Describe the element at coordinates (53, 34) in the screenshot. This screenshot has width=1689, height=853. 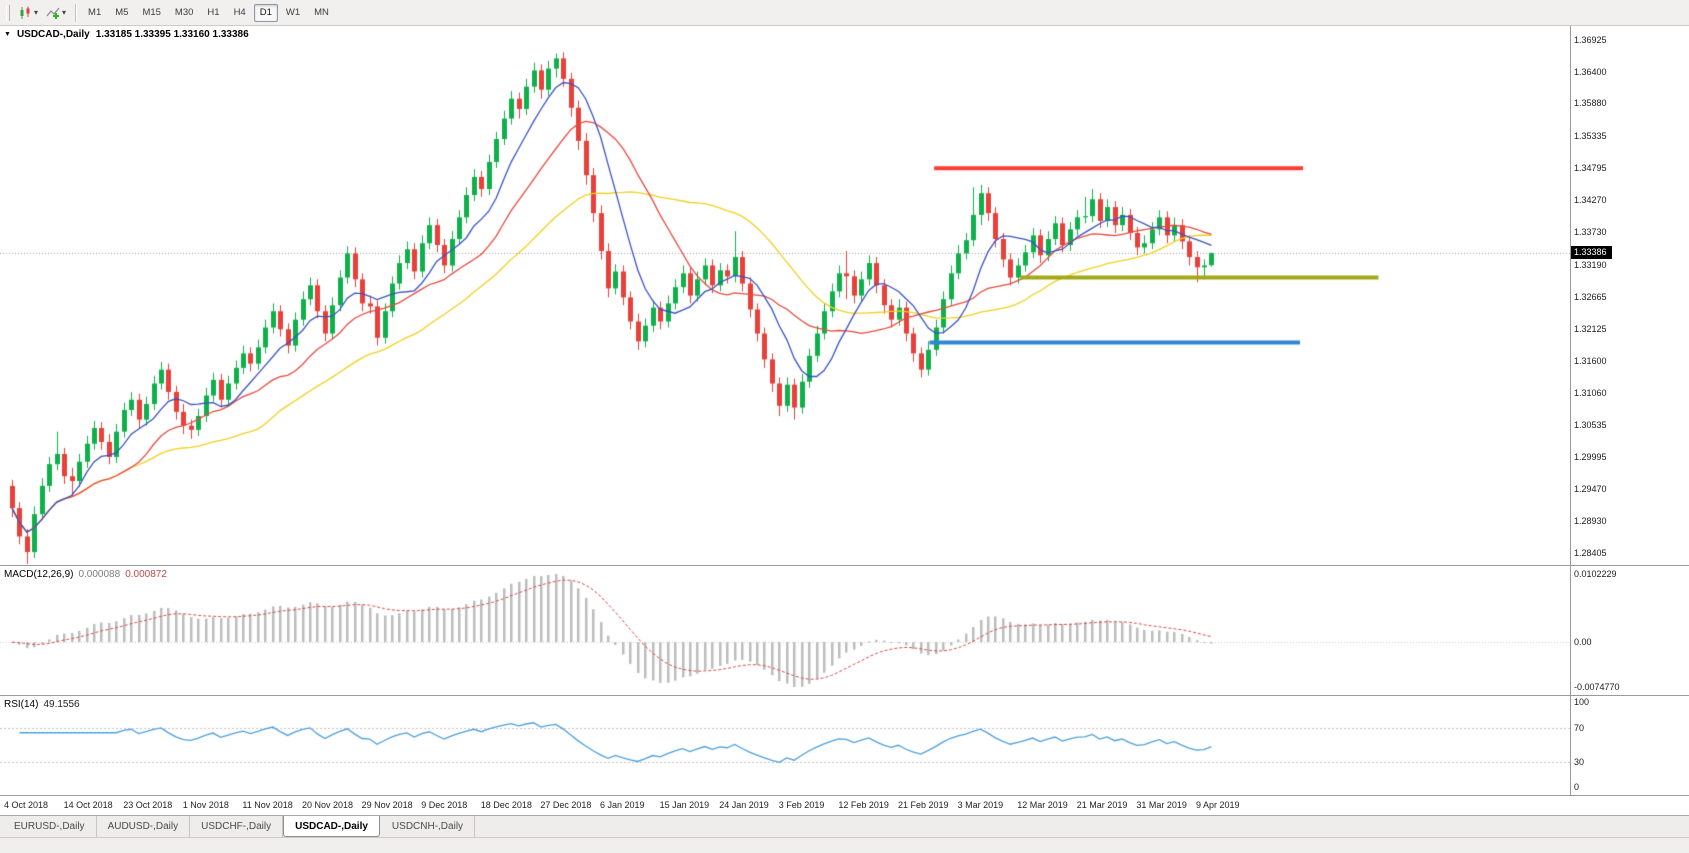
I see `symbol-period-label: USDCAD-,Daily` at that location.